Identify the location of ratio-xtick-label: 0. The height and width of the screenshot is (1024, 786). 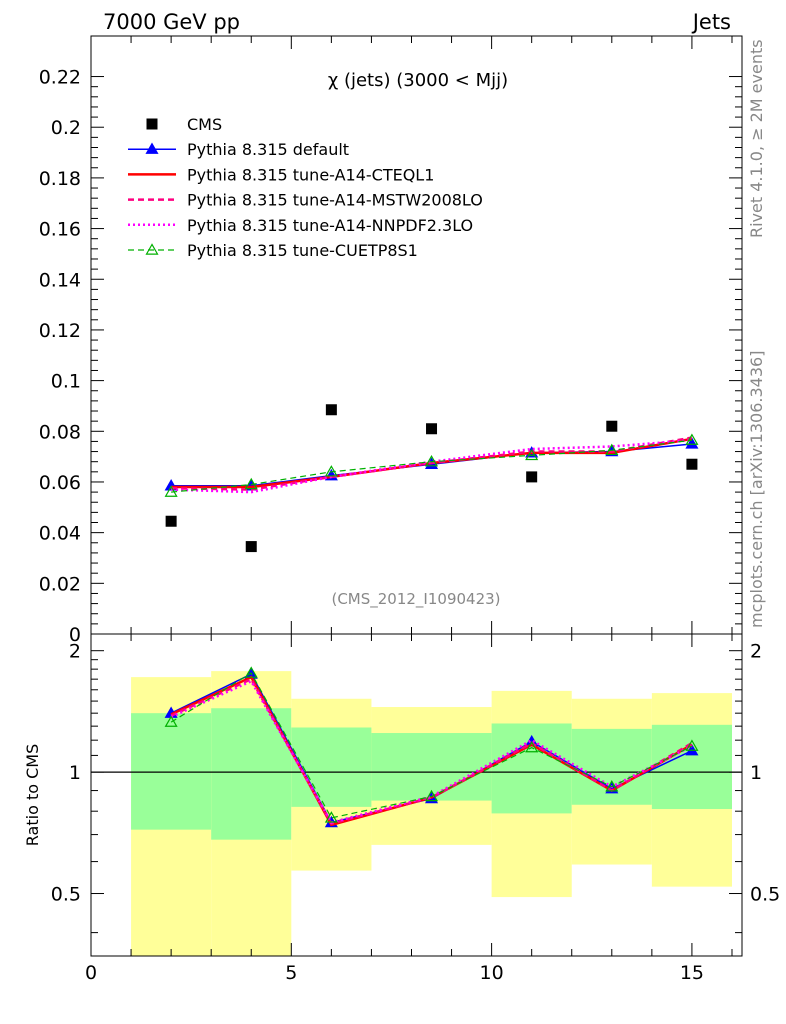
(91, 973).